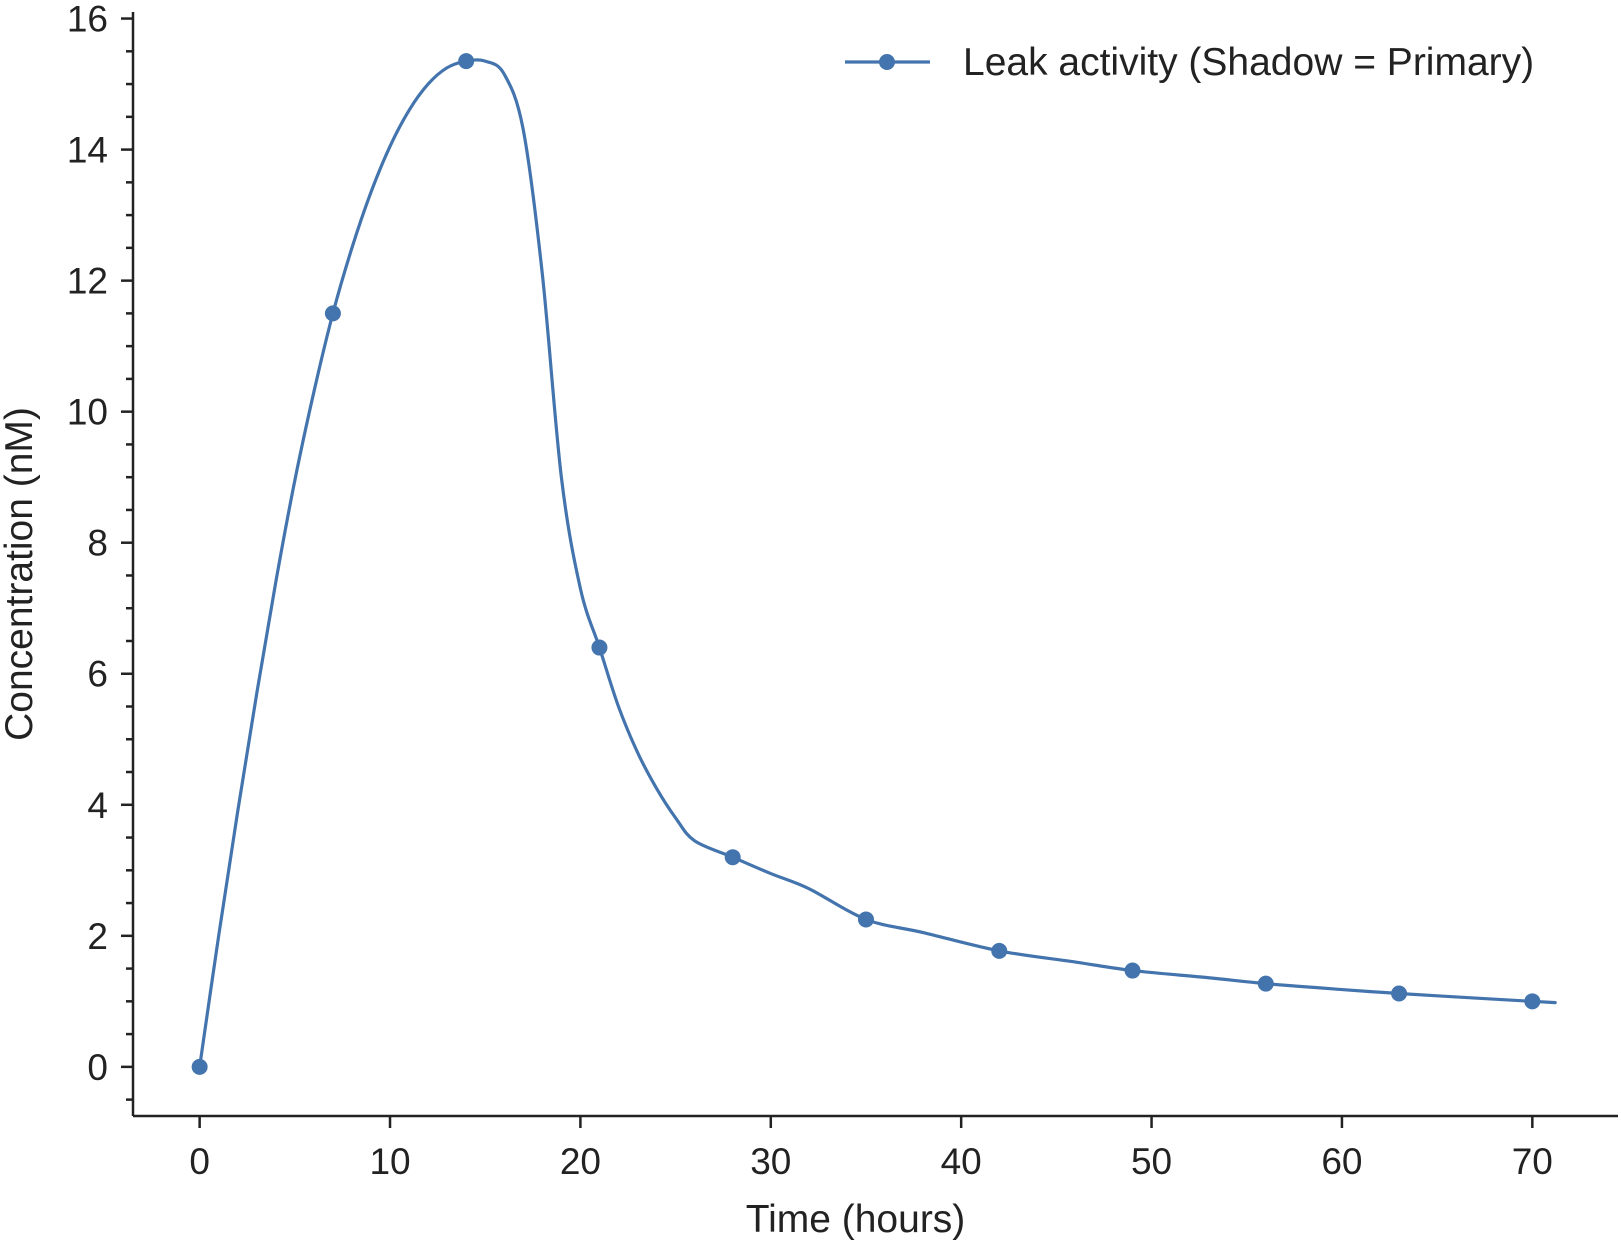 This screenshot has width=1621, height=1241. I want to click on y-tick-label: 16, so click(87, 20).